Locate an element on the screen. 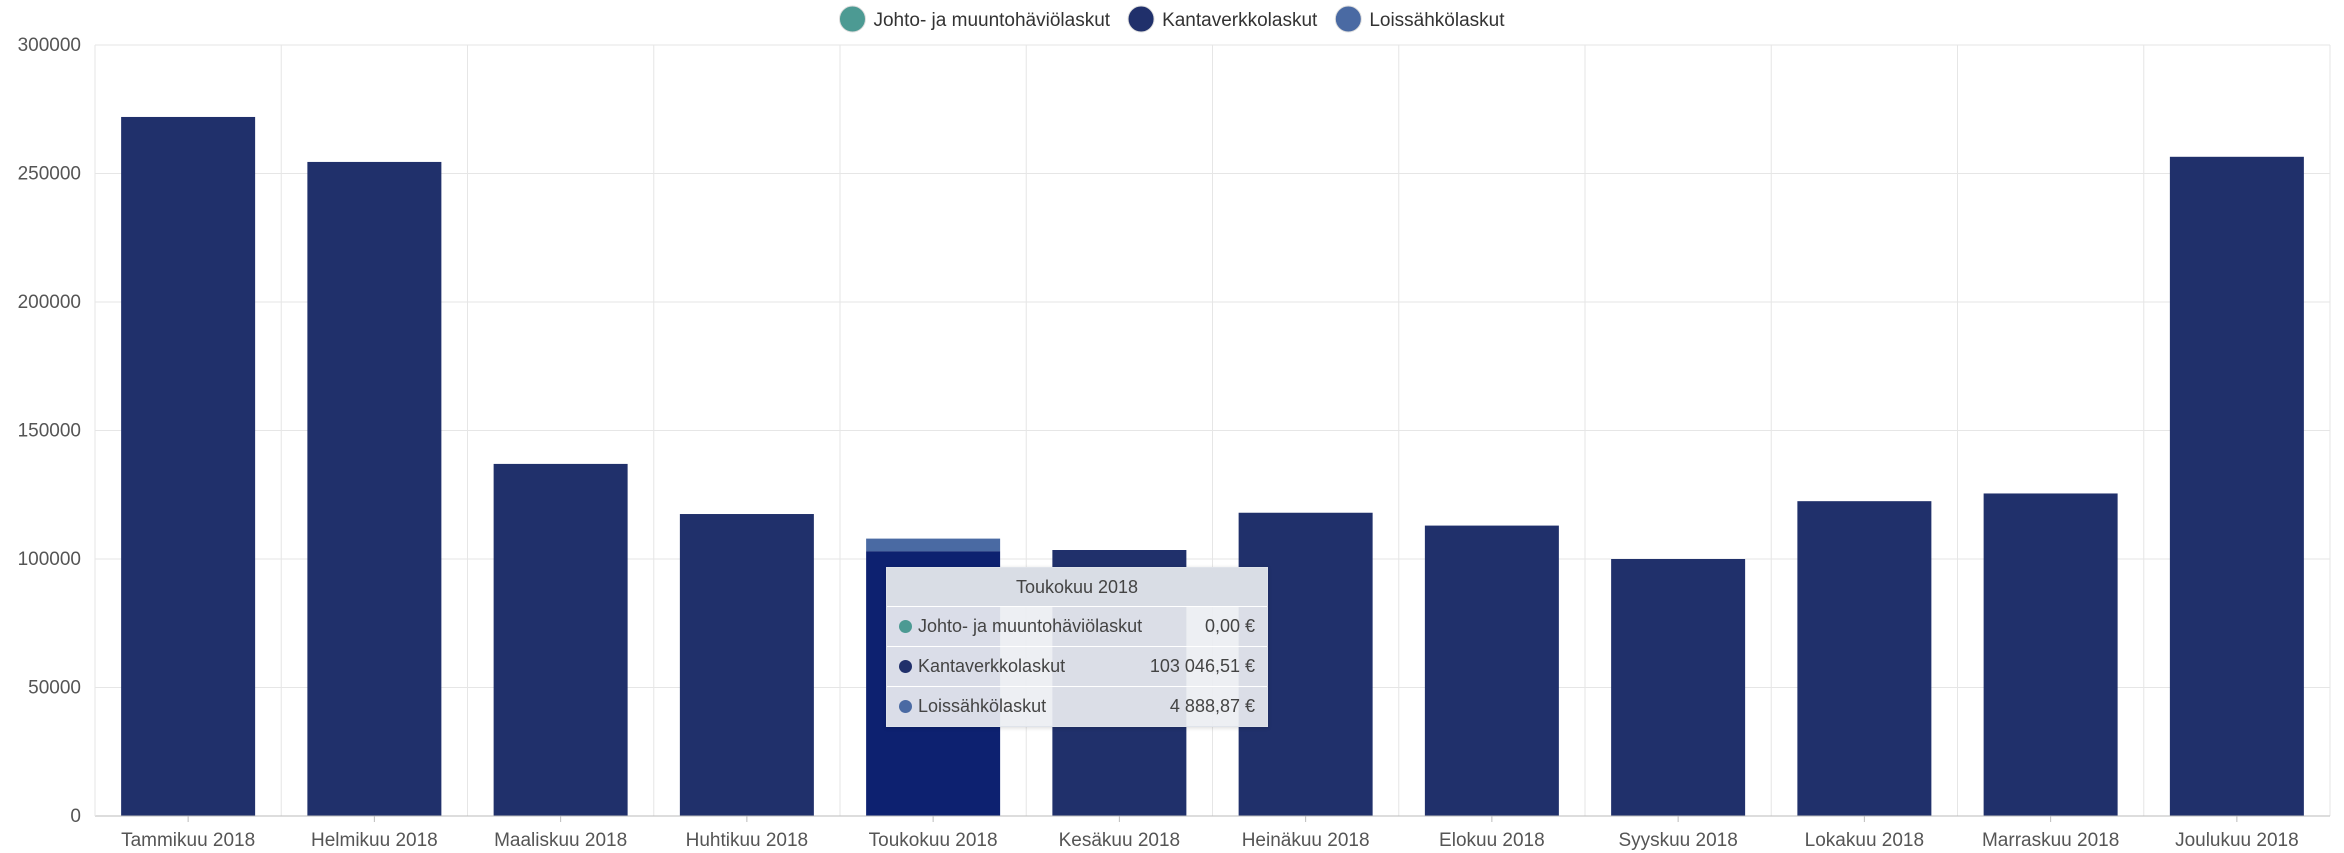 The image size is (2344, 853). y-tick-label: 50000 is located at coordinates (54, 688).